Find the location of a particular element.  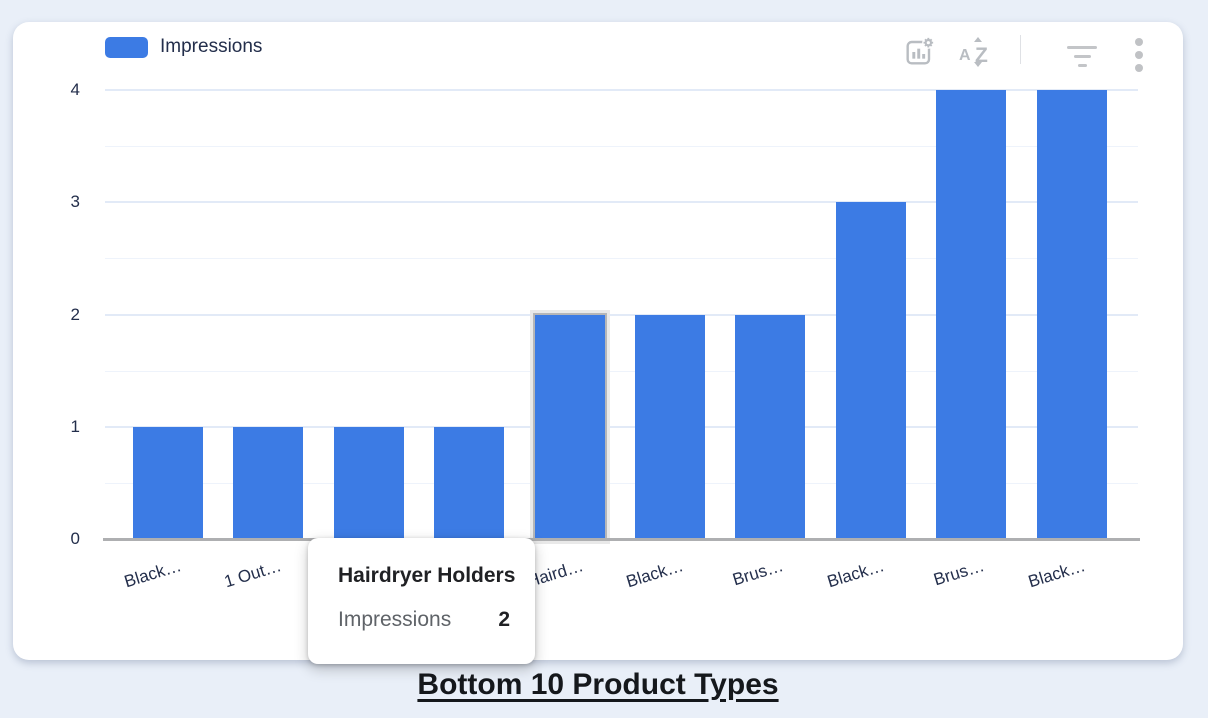

filter-icon is located at coordinates (1082, 59).